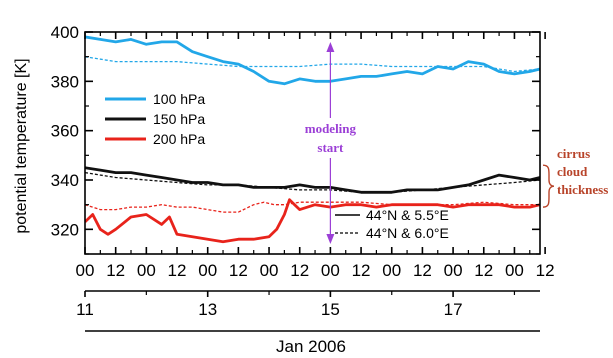 This screenshot has height=358, width=613. What do you see at coordinates (330, 47) in the screenshot?
I see `modeling-start-arrow-top` at bounding box center [330, 47].